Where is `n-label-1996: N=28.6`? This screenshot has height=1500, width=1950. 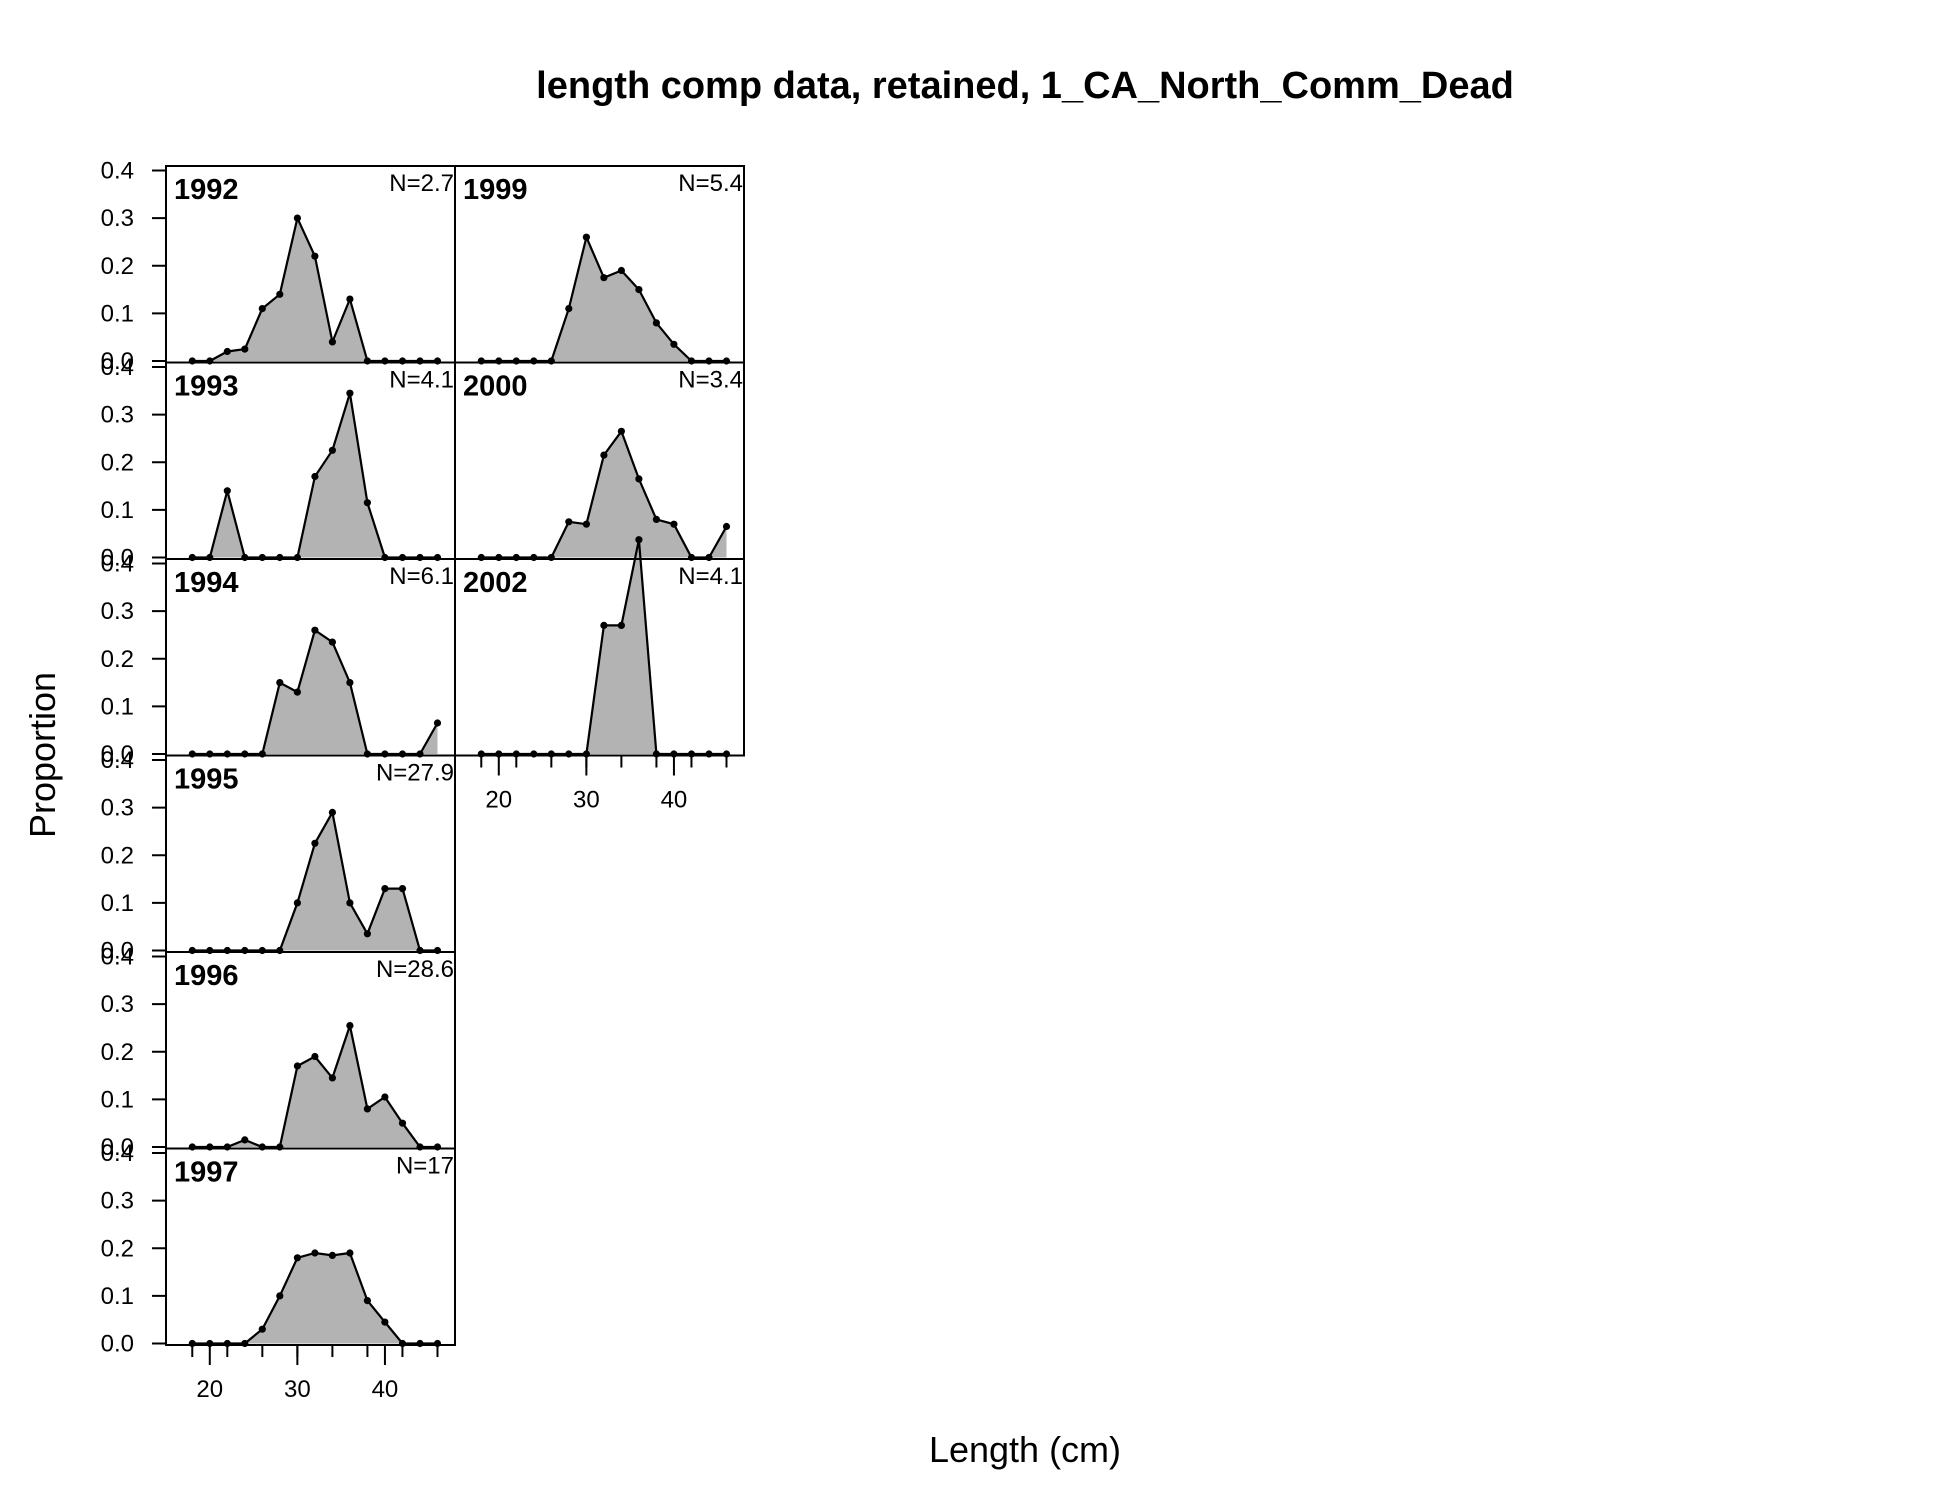
n-label-1996: N=28.6 is located at coordinates (415, 969).